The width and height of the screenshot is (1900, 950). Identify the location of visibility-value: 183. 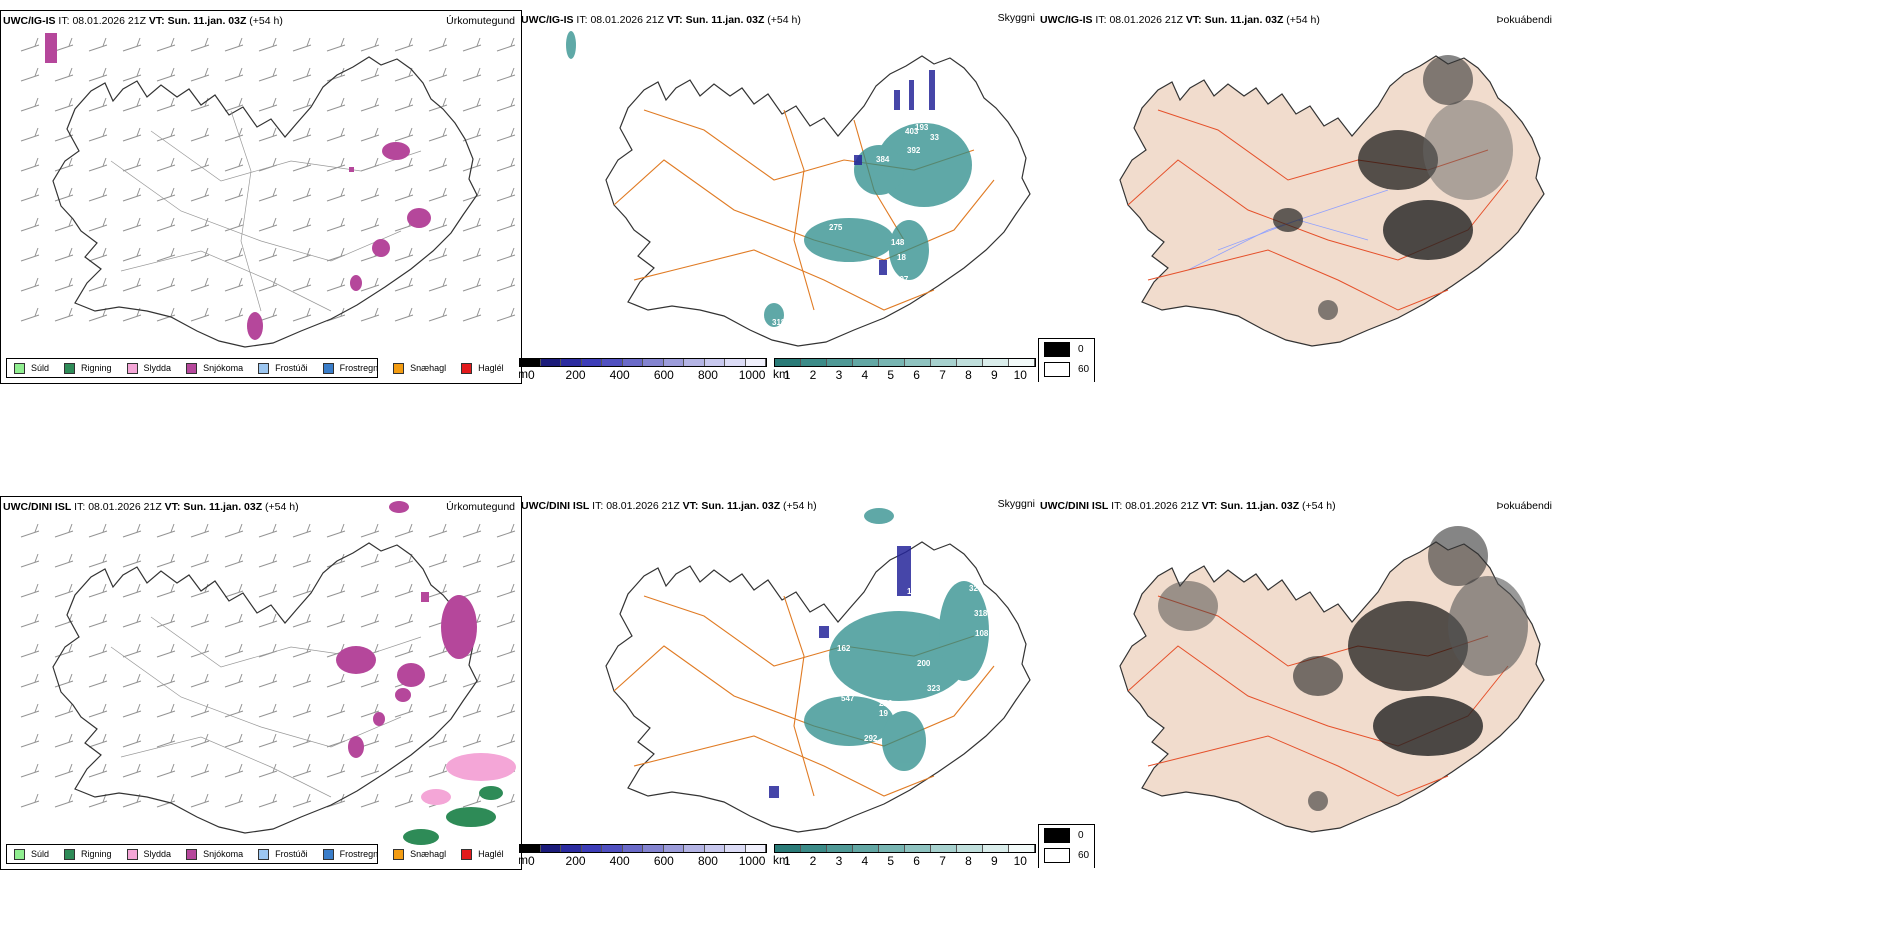
(880, 581).